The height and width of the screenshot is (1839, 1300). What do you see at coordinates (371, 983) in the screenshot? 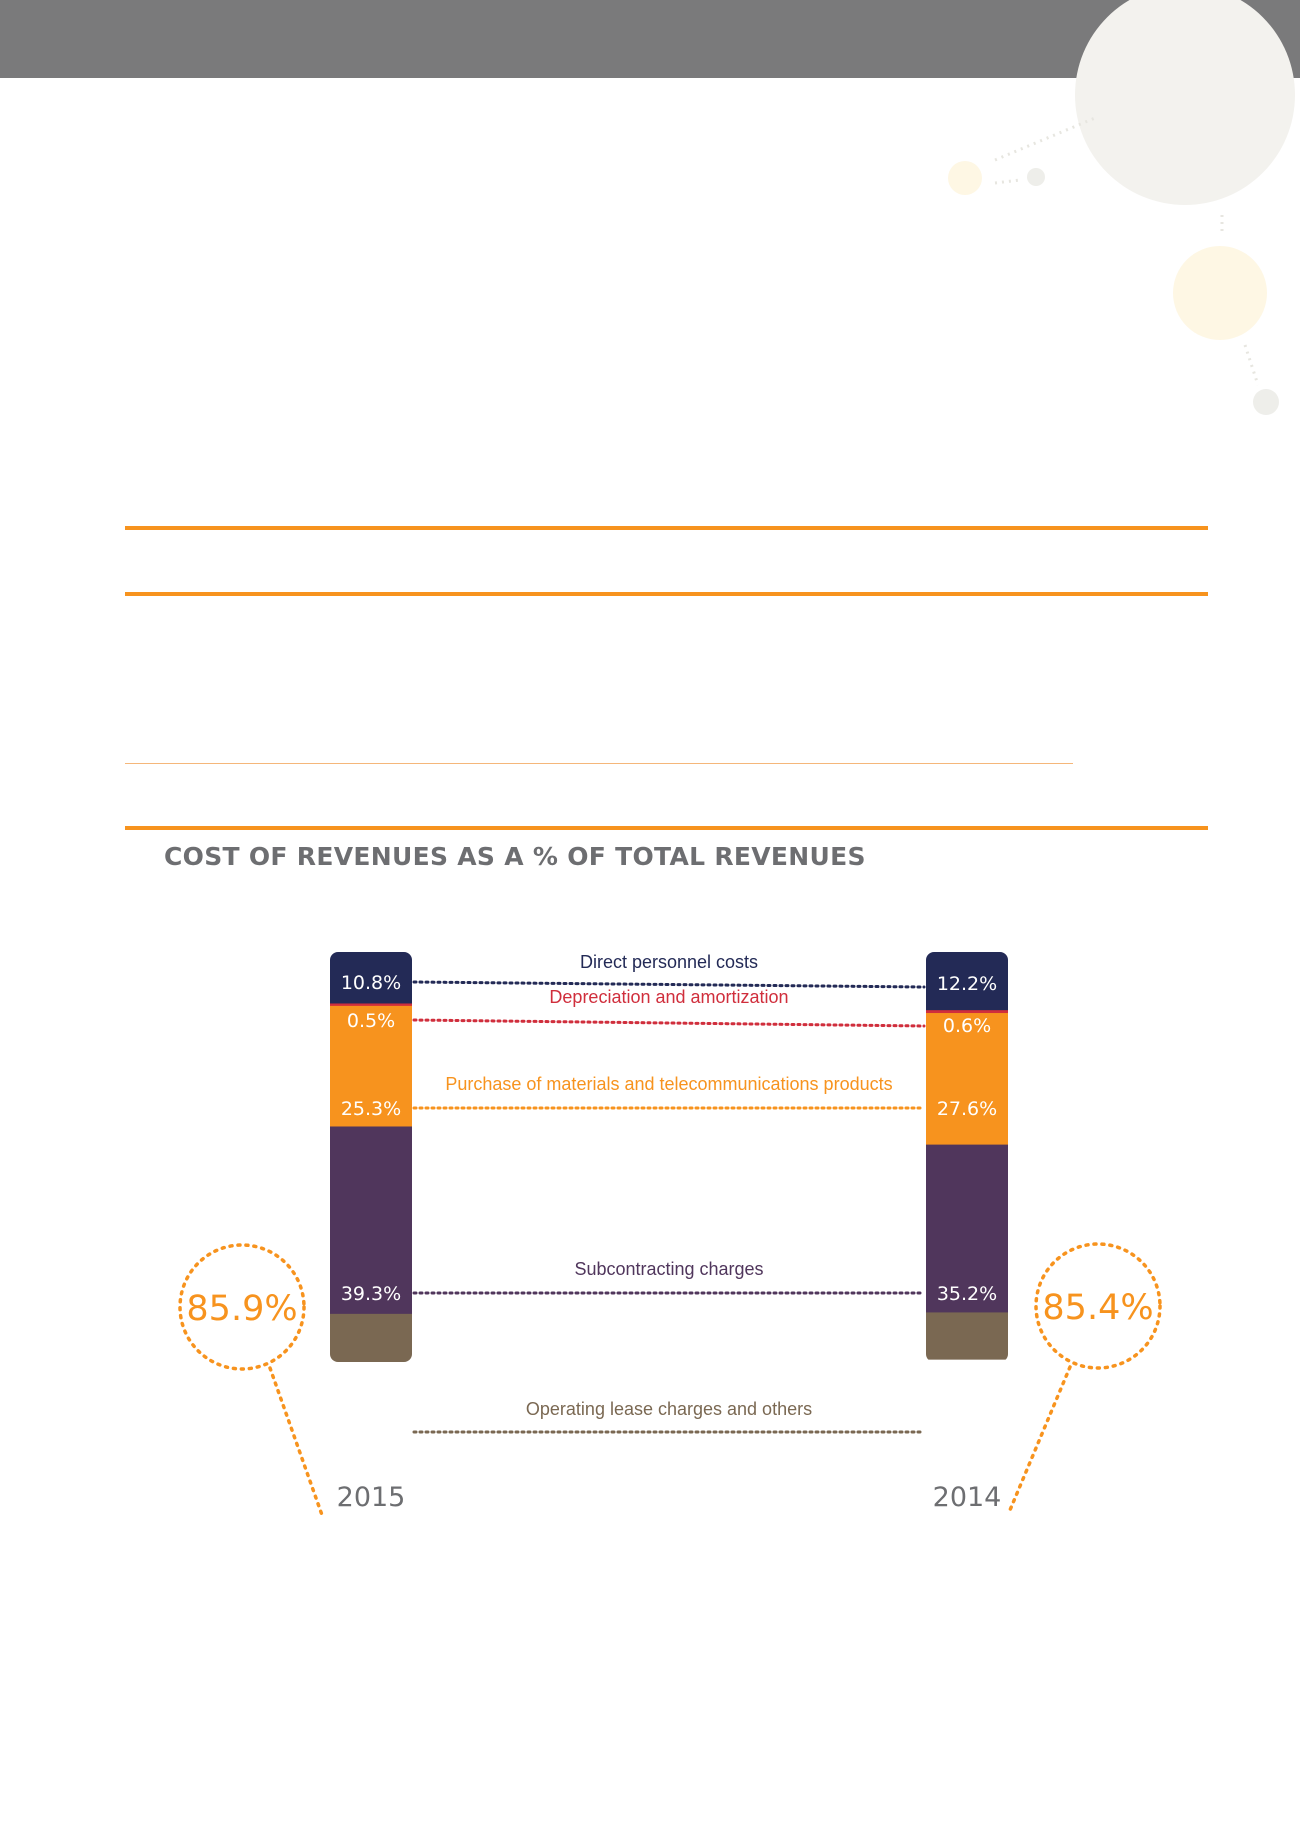
I see `value-label-2015-0: 10.8%` at bounding box center [371, 983].